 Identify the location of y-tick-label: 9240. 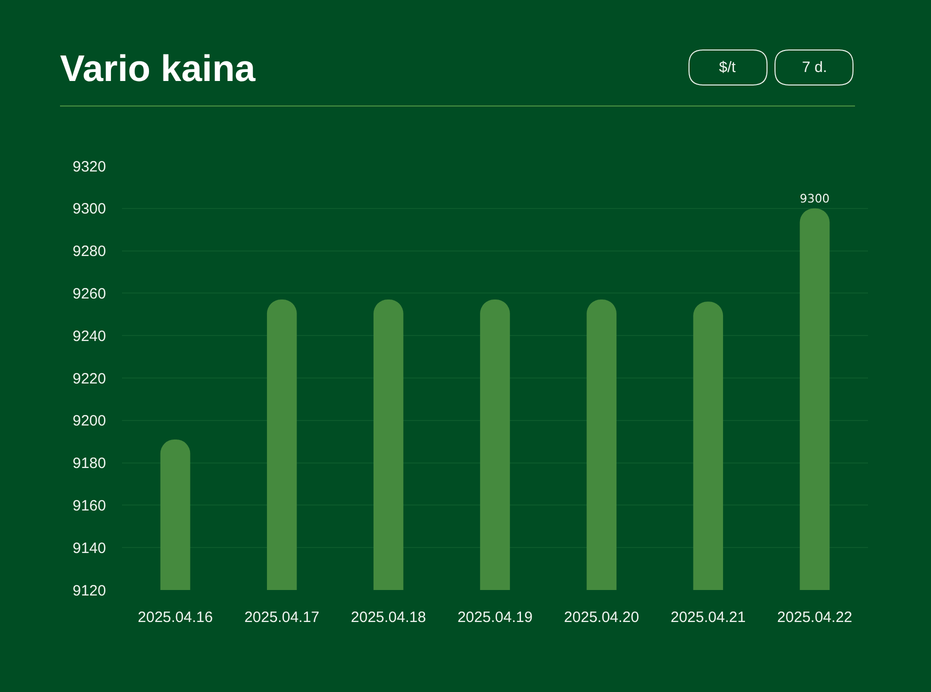
(89, 336).